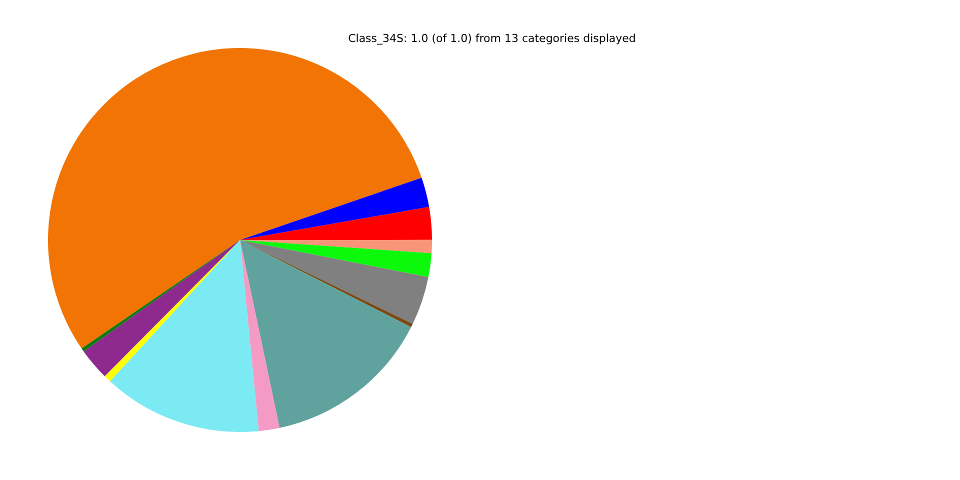 The image size is (960, 480). Describe the element at coordinates (492, 38) in the screenshot. I see `text: Class_34S: 1.0 (of 1.0) from 13 categories displayed` at that location.